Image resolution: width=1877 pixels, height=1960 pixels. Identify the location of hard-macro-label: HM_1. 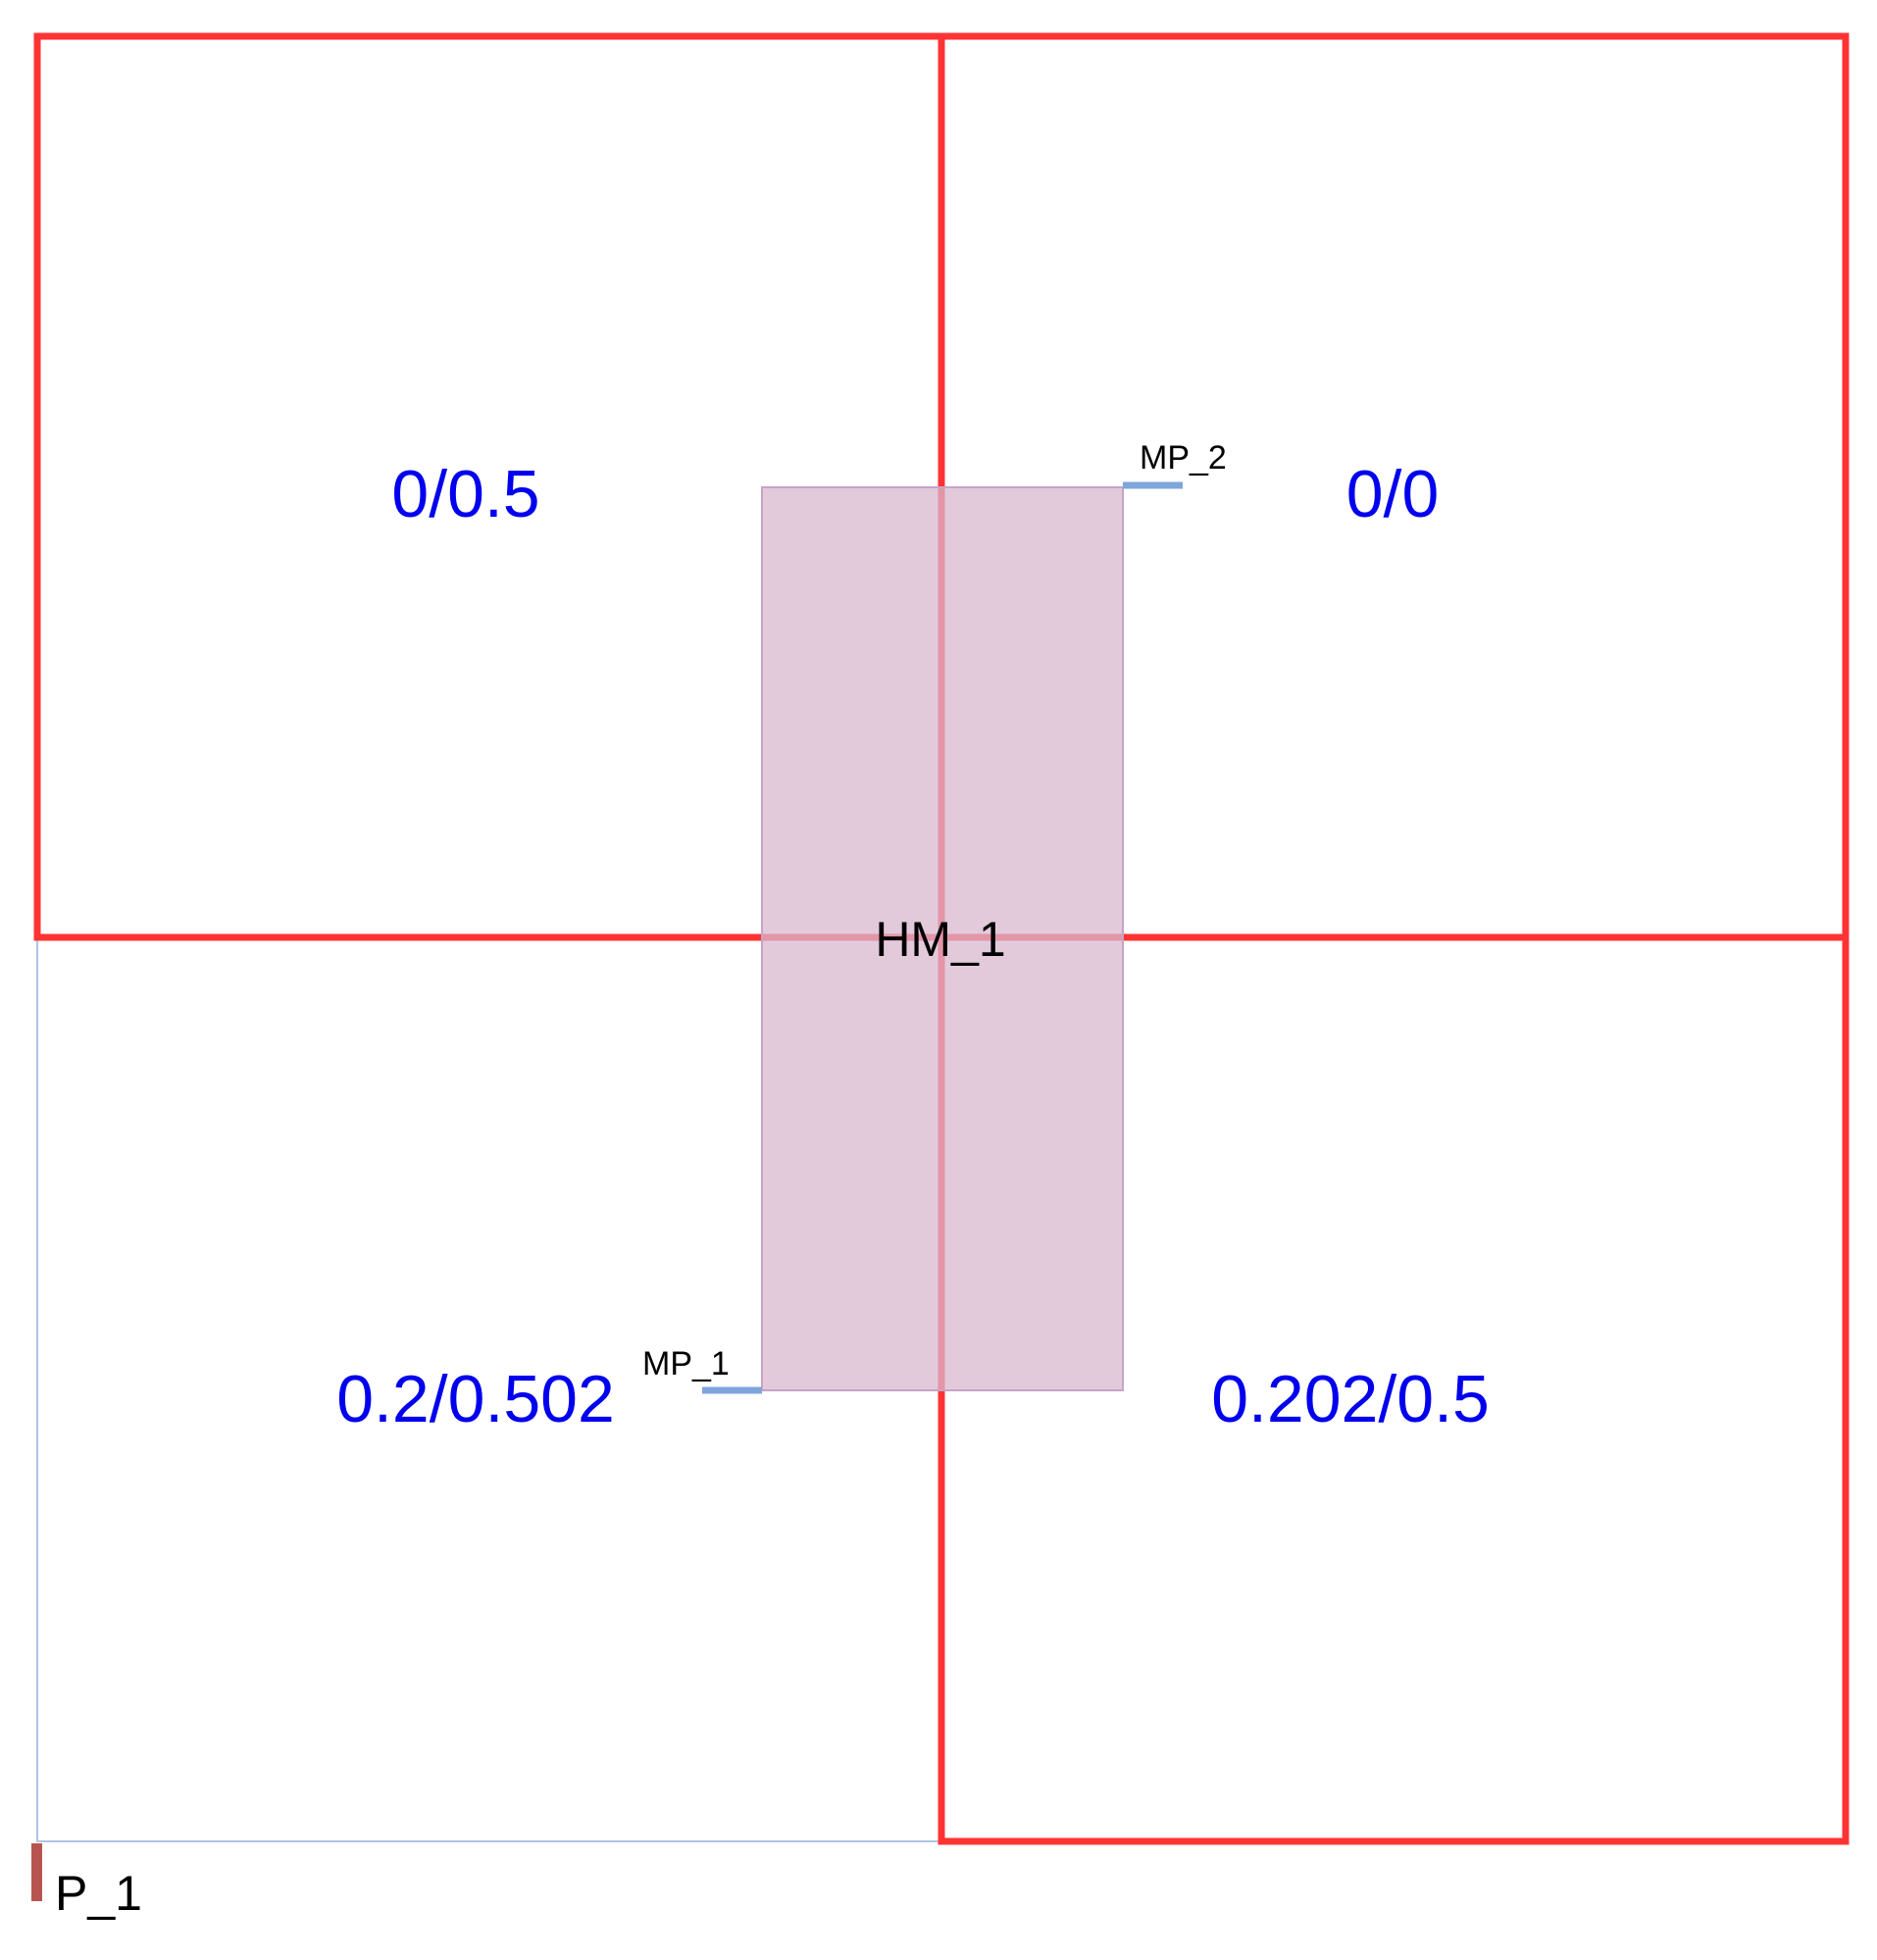
(940, 939).